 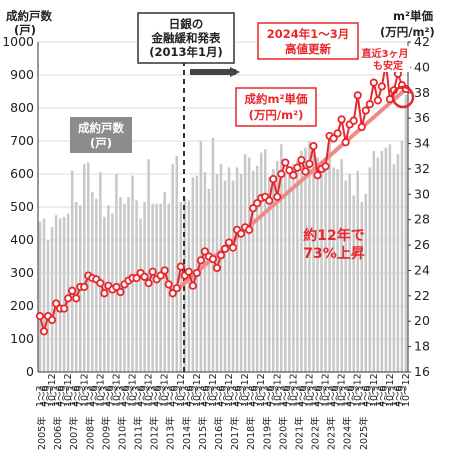 I want to click on x-tick-year: 2012年, so click(x=155, y=433).